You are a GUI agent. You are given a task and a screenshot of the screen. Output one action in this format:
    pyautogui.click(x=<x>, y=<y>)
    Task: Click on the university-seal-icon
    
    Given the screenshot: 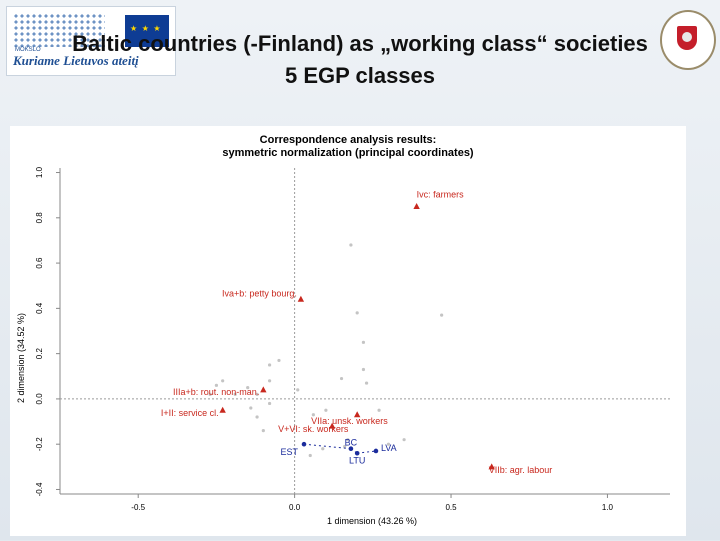 What is the action you would take?
    pyautogui.click(x=688, y=40)
    